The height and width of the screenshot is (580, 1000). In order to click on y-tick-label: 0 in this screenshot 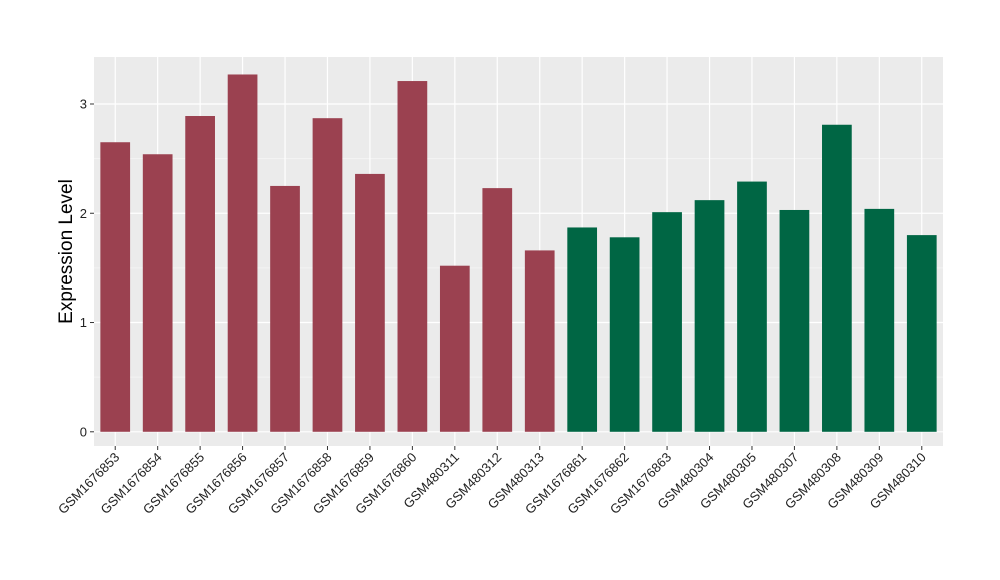, I will do `click(83, 431)`.